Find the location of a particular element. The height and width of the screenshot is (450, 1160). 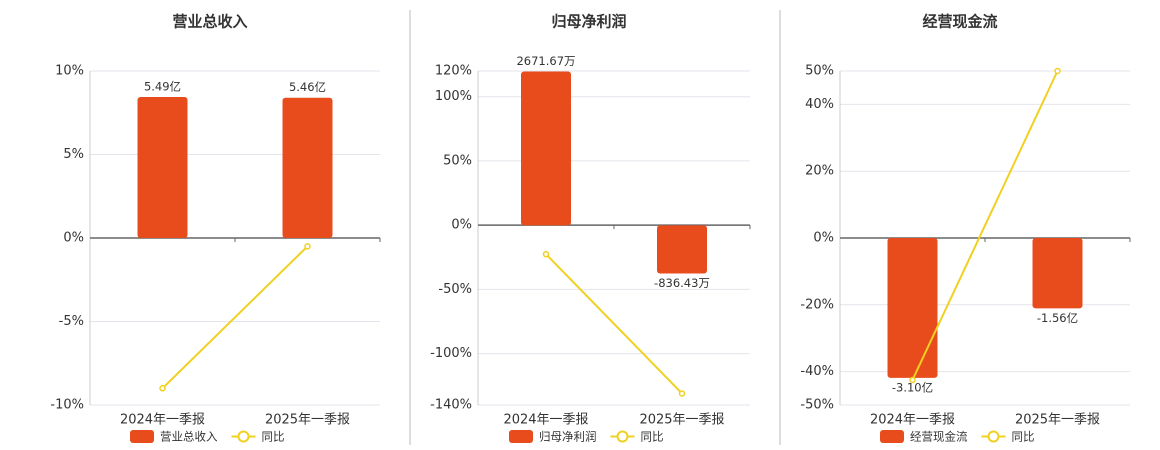

y-tick-label: -140% is located at coordinates (451, 405).